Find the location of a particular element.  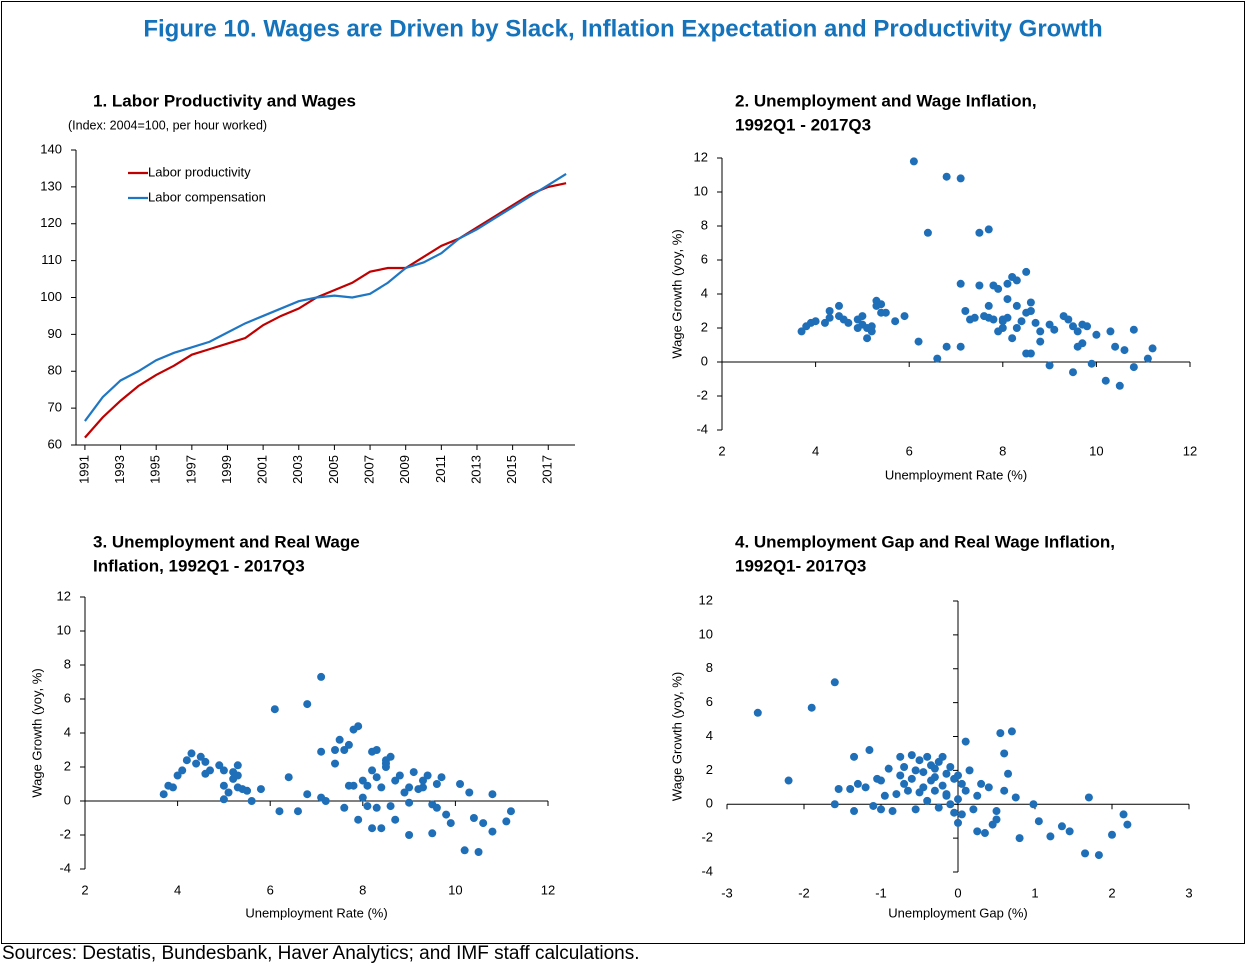

x-tick-label: 2003 is located at coordinates (297, 469).